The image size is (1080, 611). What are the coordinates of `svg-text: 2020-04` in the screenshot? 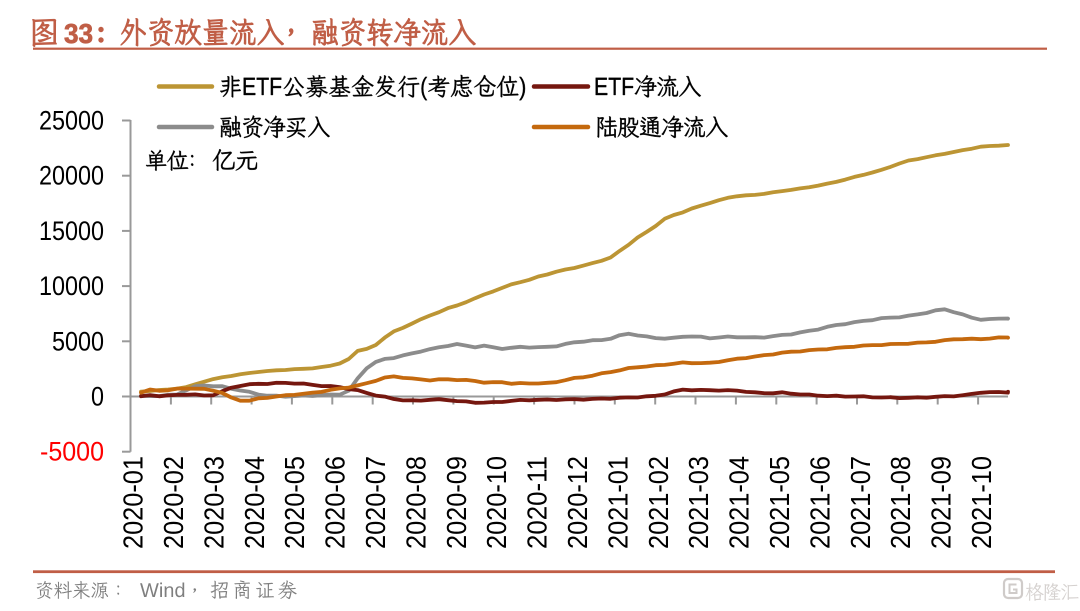 It's located at (254, 502).